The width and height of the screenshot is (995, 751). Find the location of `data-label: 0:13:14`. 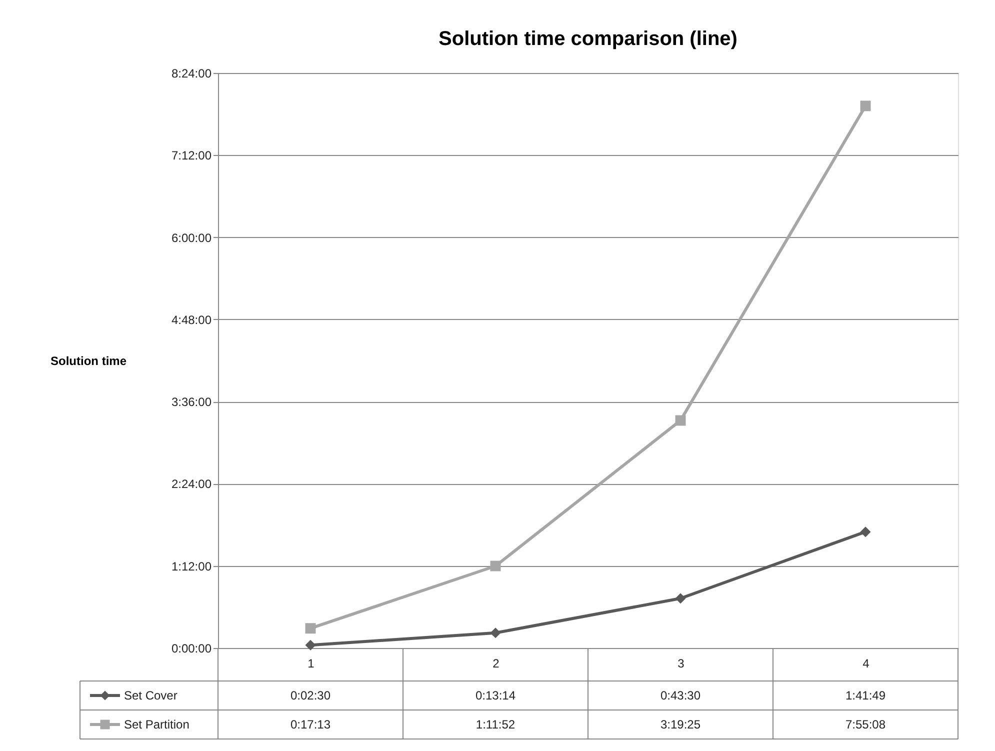

data-label: 0:13:14 is located at coordinates (495, 695).